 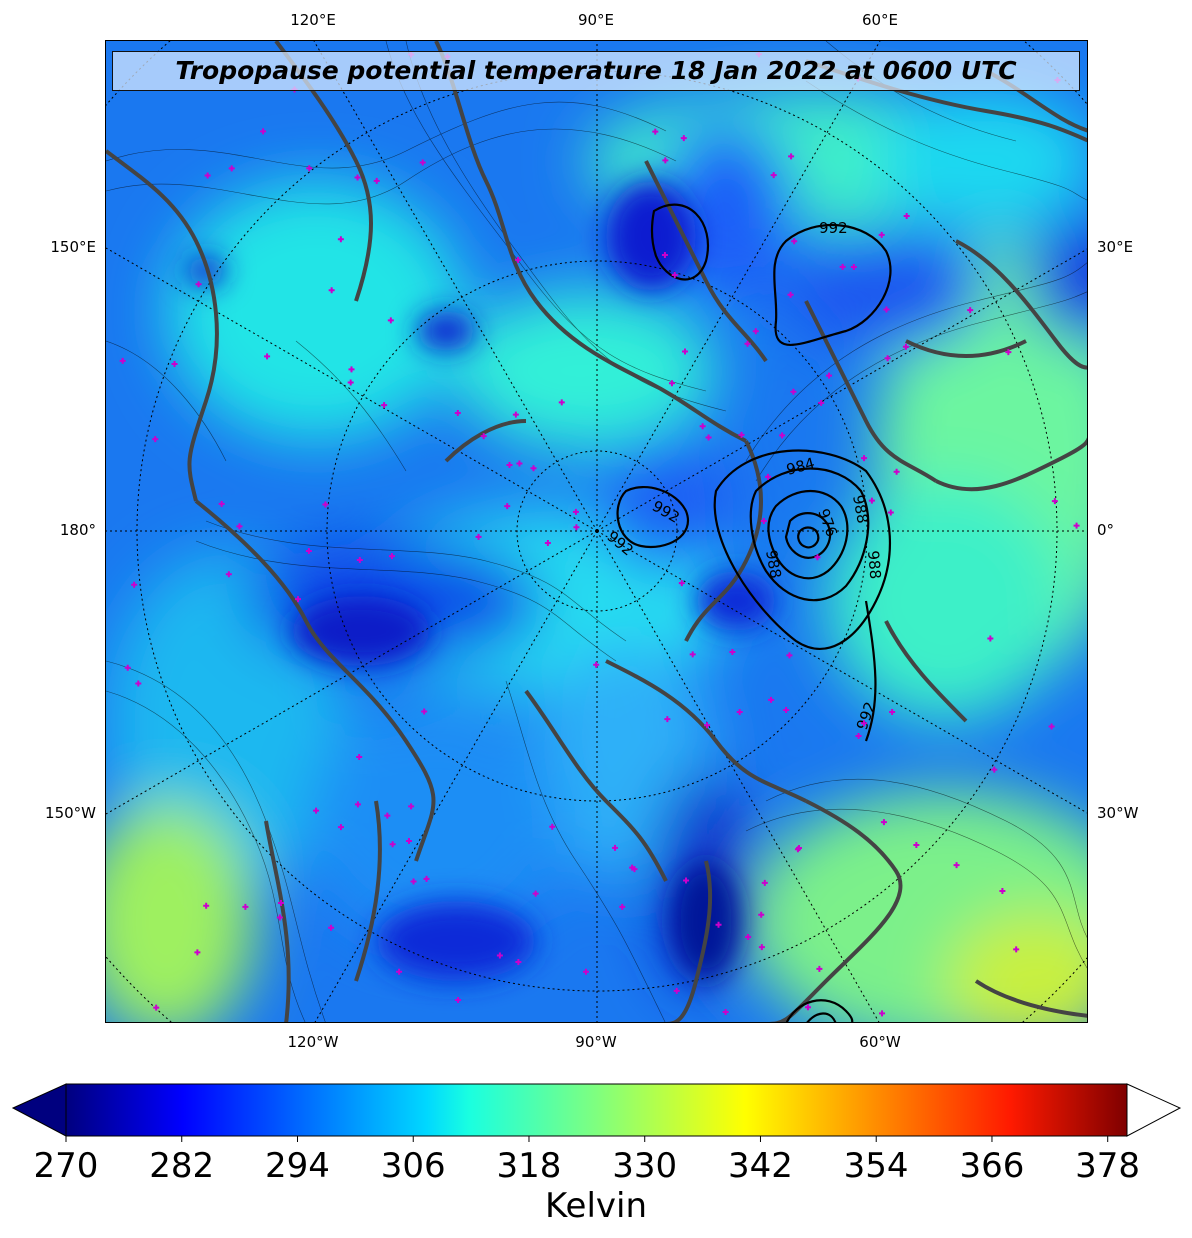 What do you see at coordinates (992, 1166) in the screenshot?
I see `colorbar-tick-label: 366` at bounding box center [992, 1166].